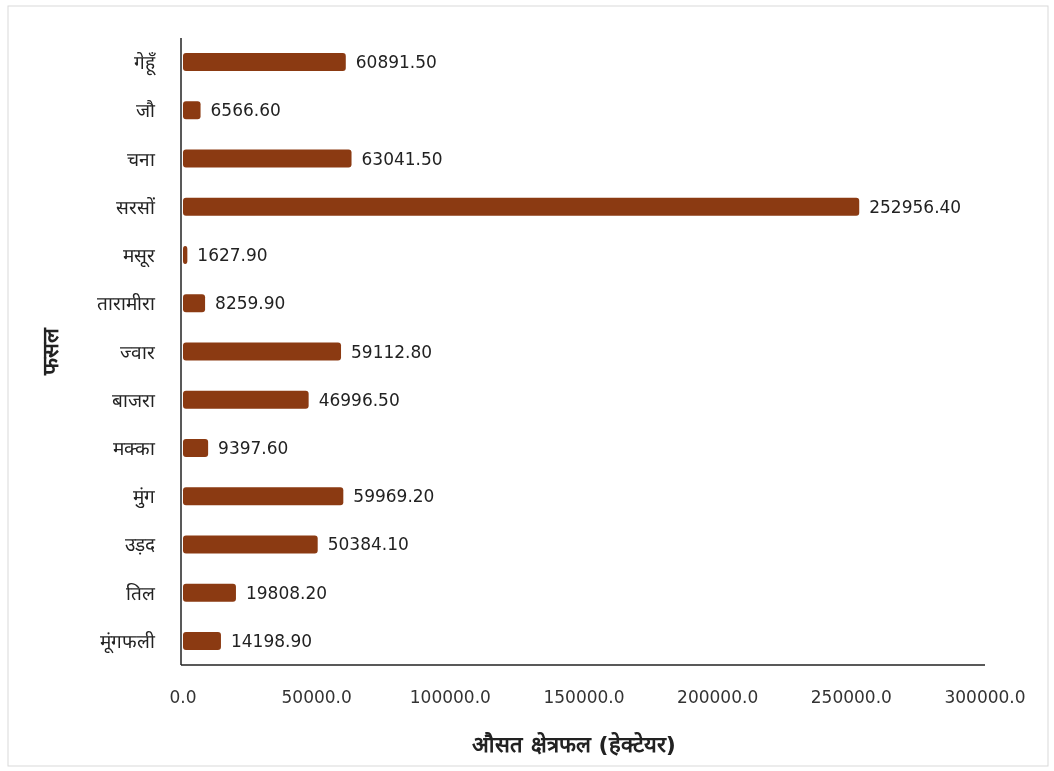 The height and width of the screenshot is (771, 1054). I want to click on x-tick-label: 150000.0, so click(584, 697).